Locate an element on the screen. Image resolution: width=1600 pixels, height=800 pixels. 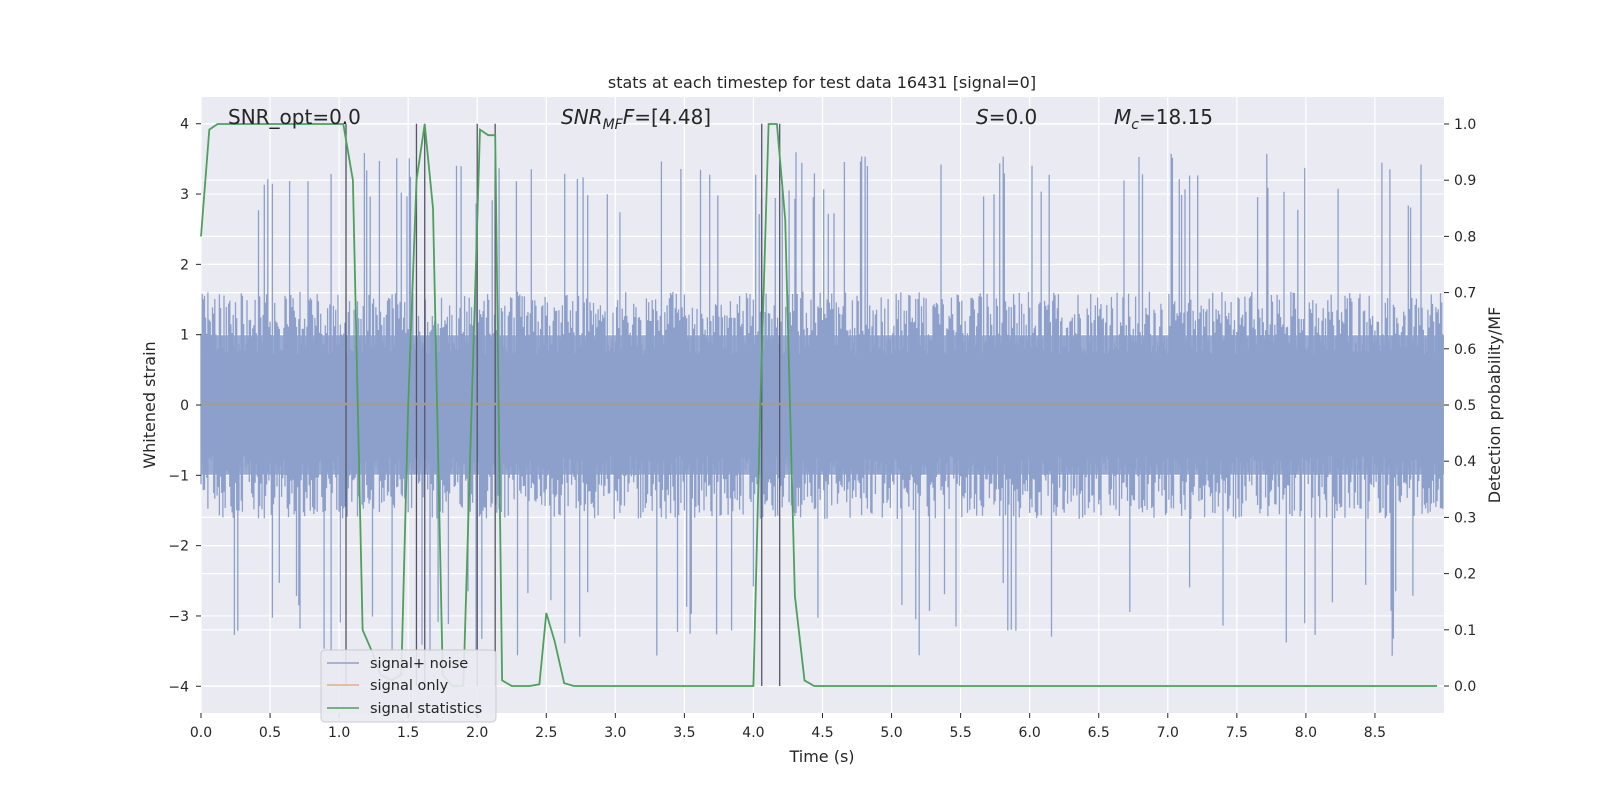
legend-label-signal-only: signal only is located at coordinates (409, 686).